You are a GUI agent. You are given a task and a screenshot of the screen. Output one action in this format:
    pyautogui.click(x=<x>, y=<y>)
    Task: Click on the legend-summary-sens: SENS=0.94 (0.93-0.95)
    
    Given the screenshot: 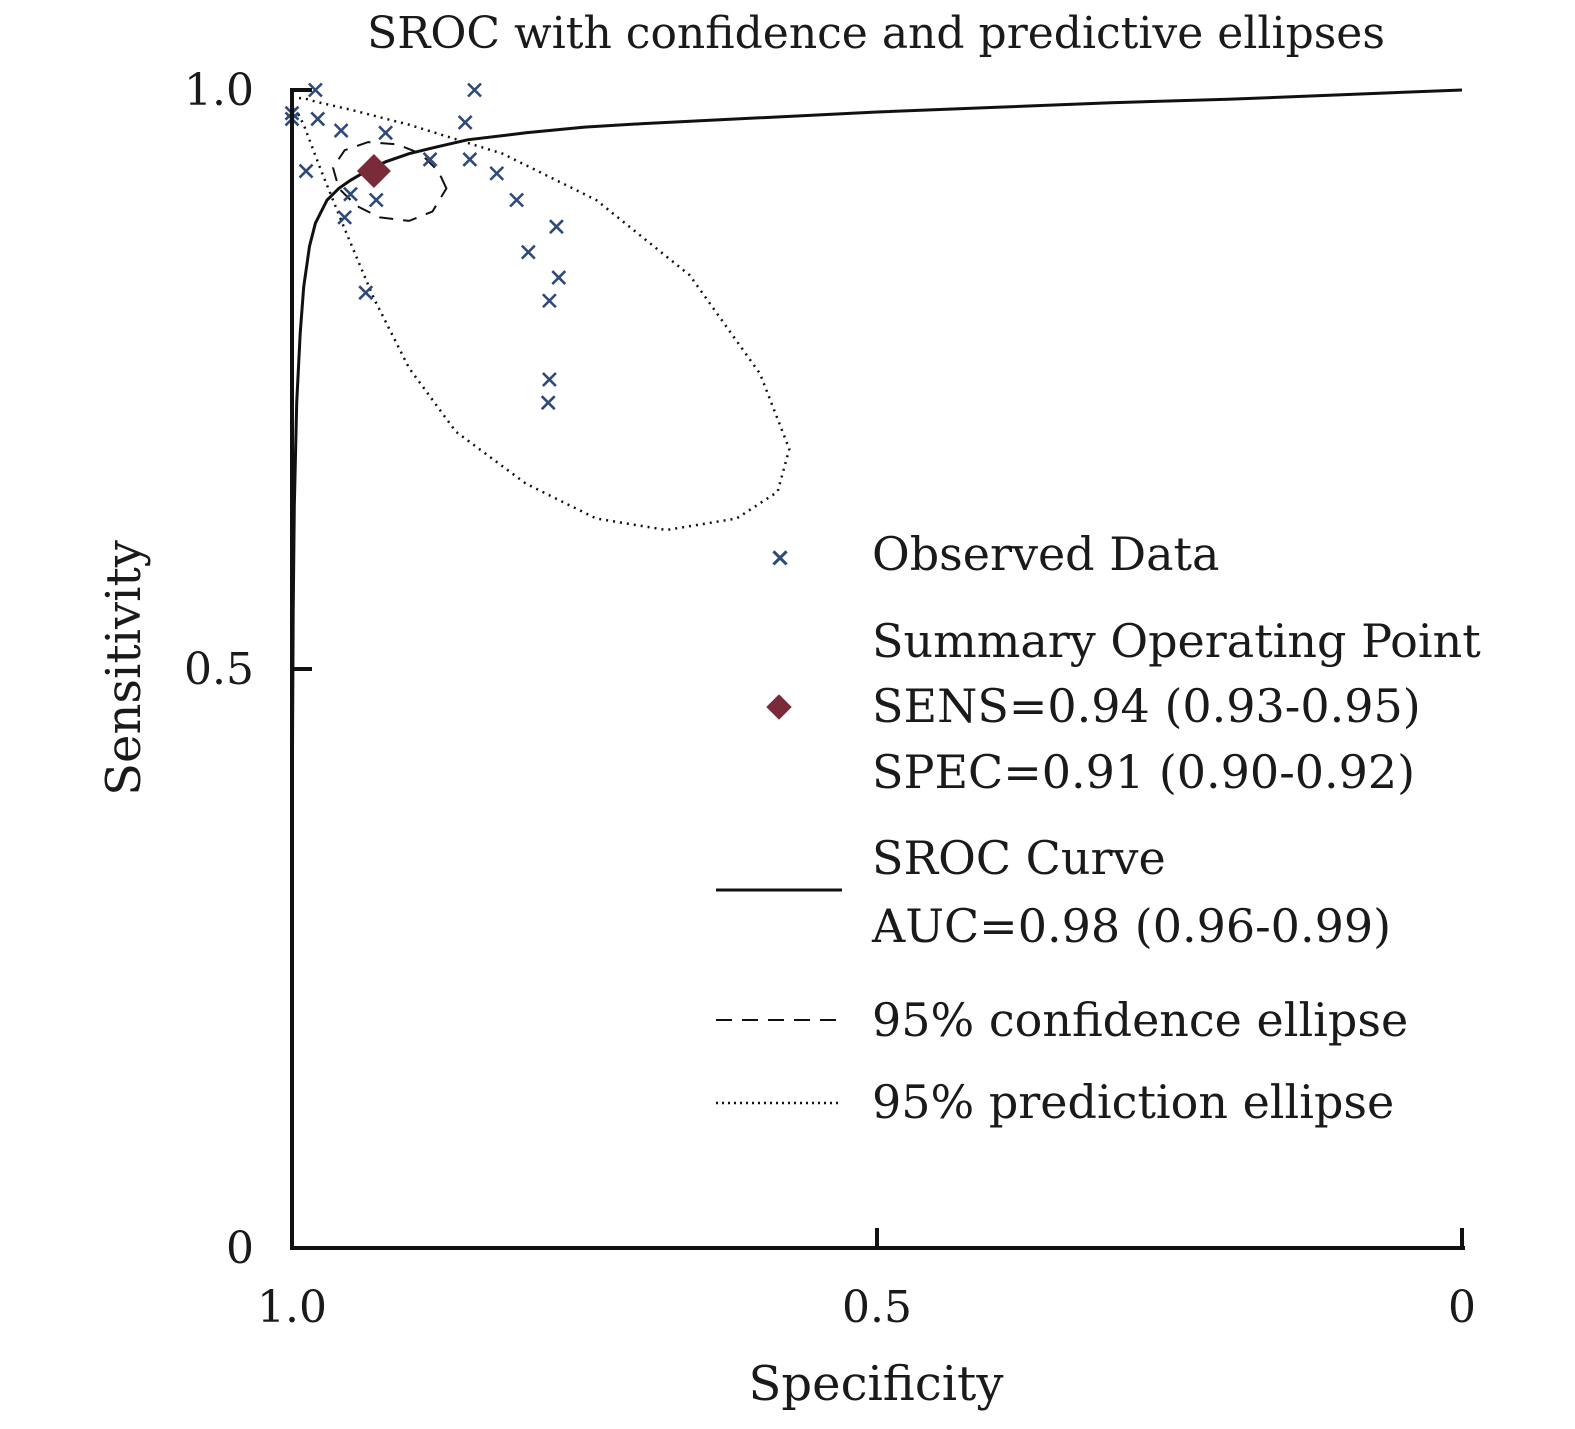 What is the action you would take?
    pyautogui.click(x=1146, y=706)
    